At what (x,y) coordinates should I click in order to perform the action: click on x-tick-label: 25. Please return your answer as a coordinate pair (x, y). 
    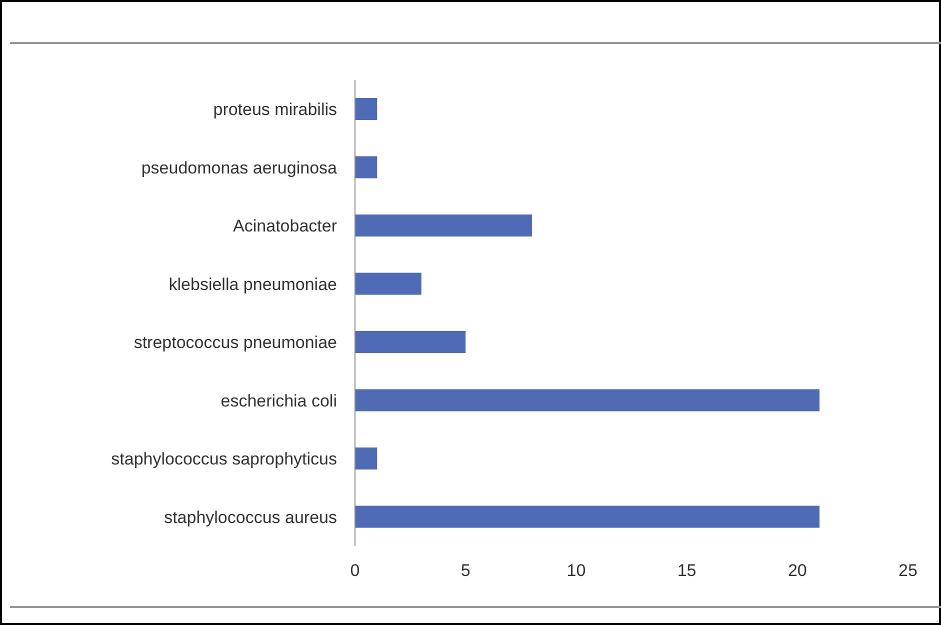
    Looking at the image, I should click on (908, 570).